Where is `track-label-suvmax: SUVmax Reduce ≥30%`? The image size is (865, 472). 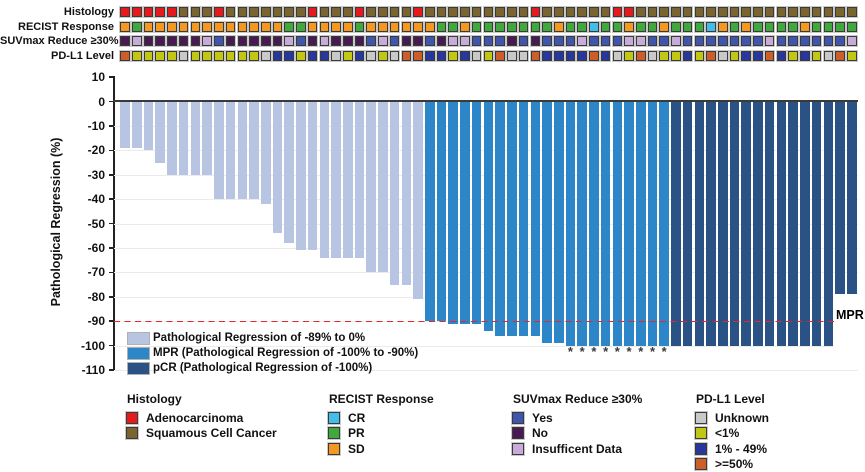 track-label-suvmax: SUVmax Reduce ≥30% is located at coordinates (59, 41).